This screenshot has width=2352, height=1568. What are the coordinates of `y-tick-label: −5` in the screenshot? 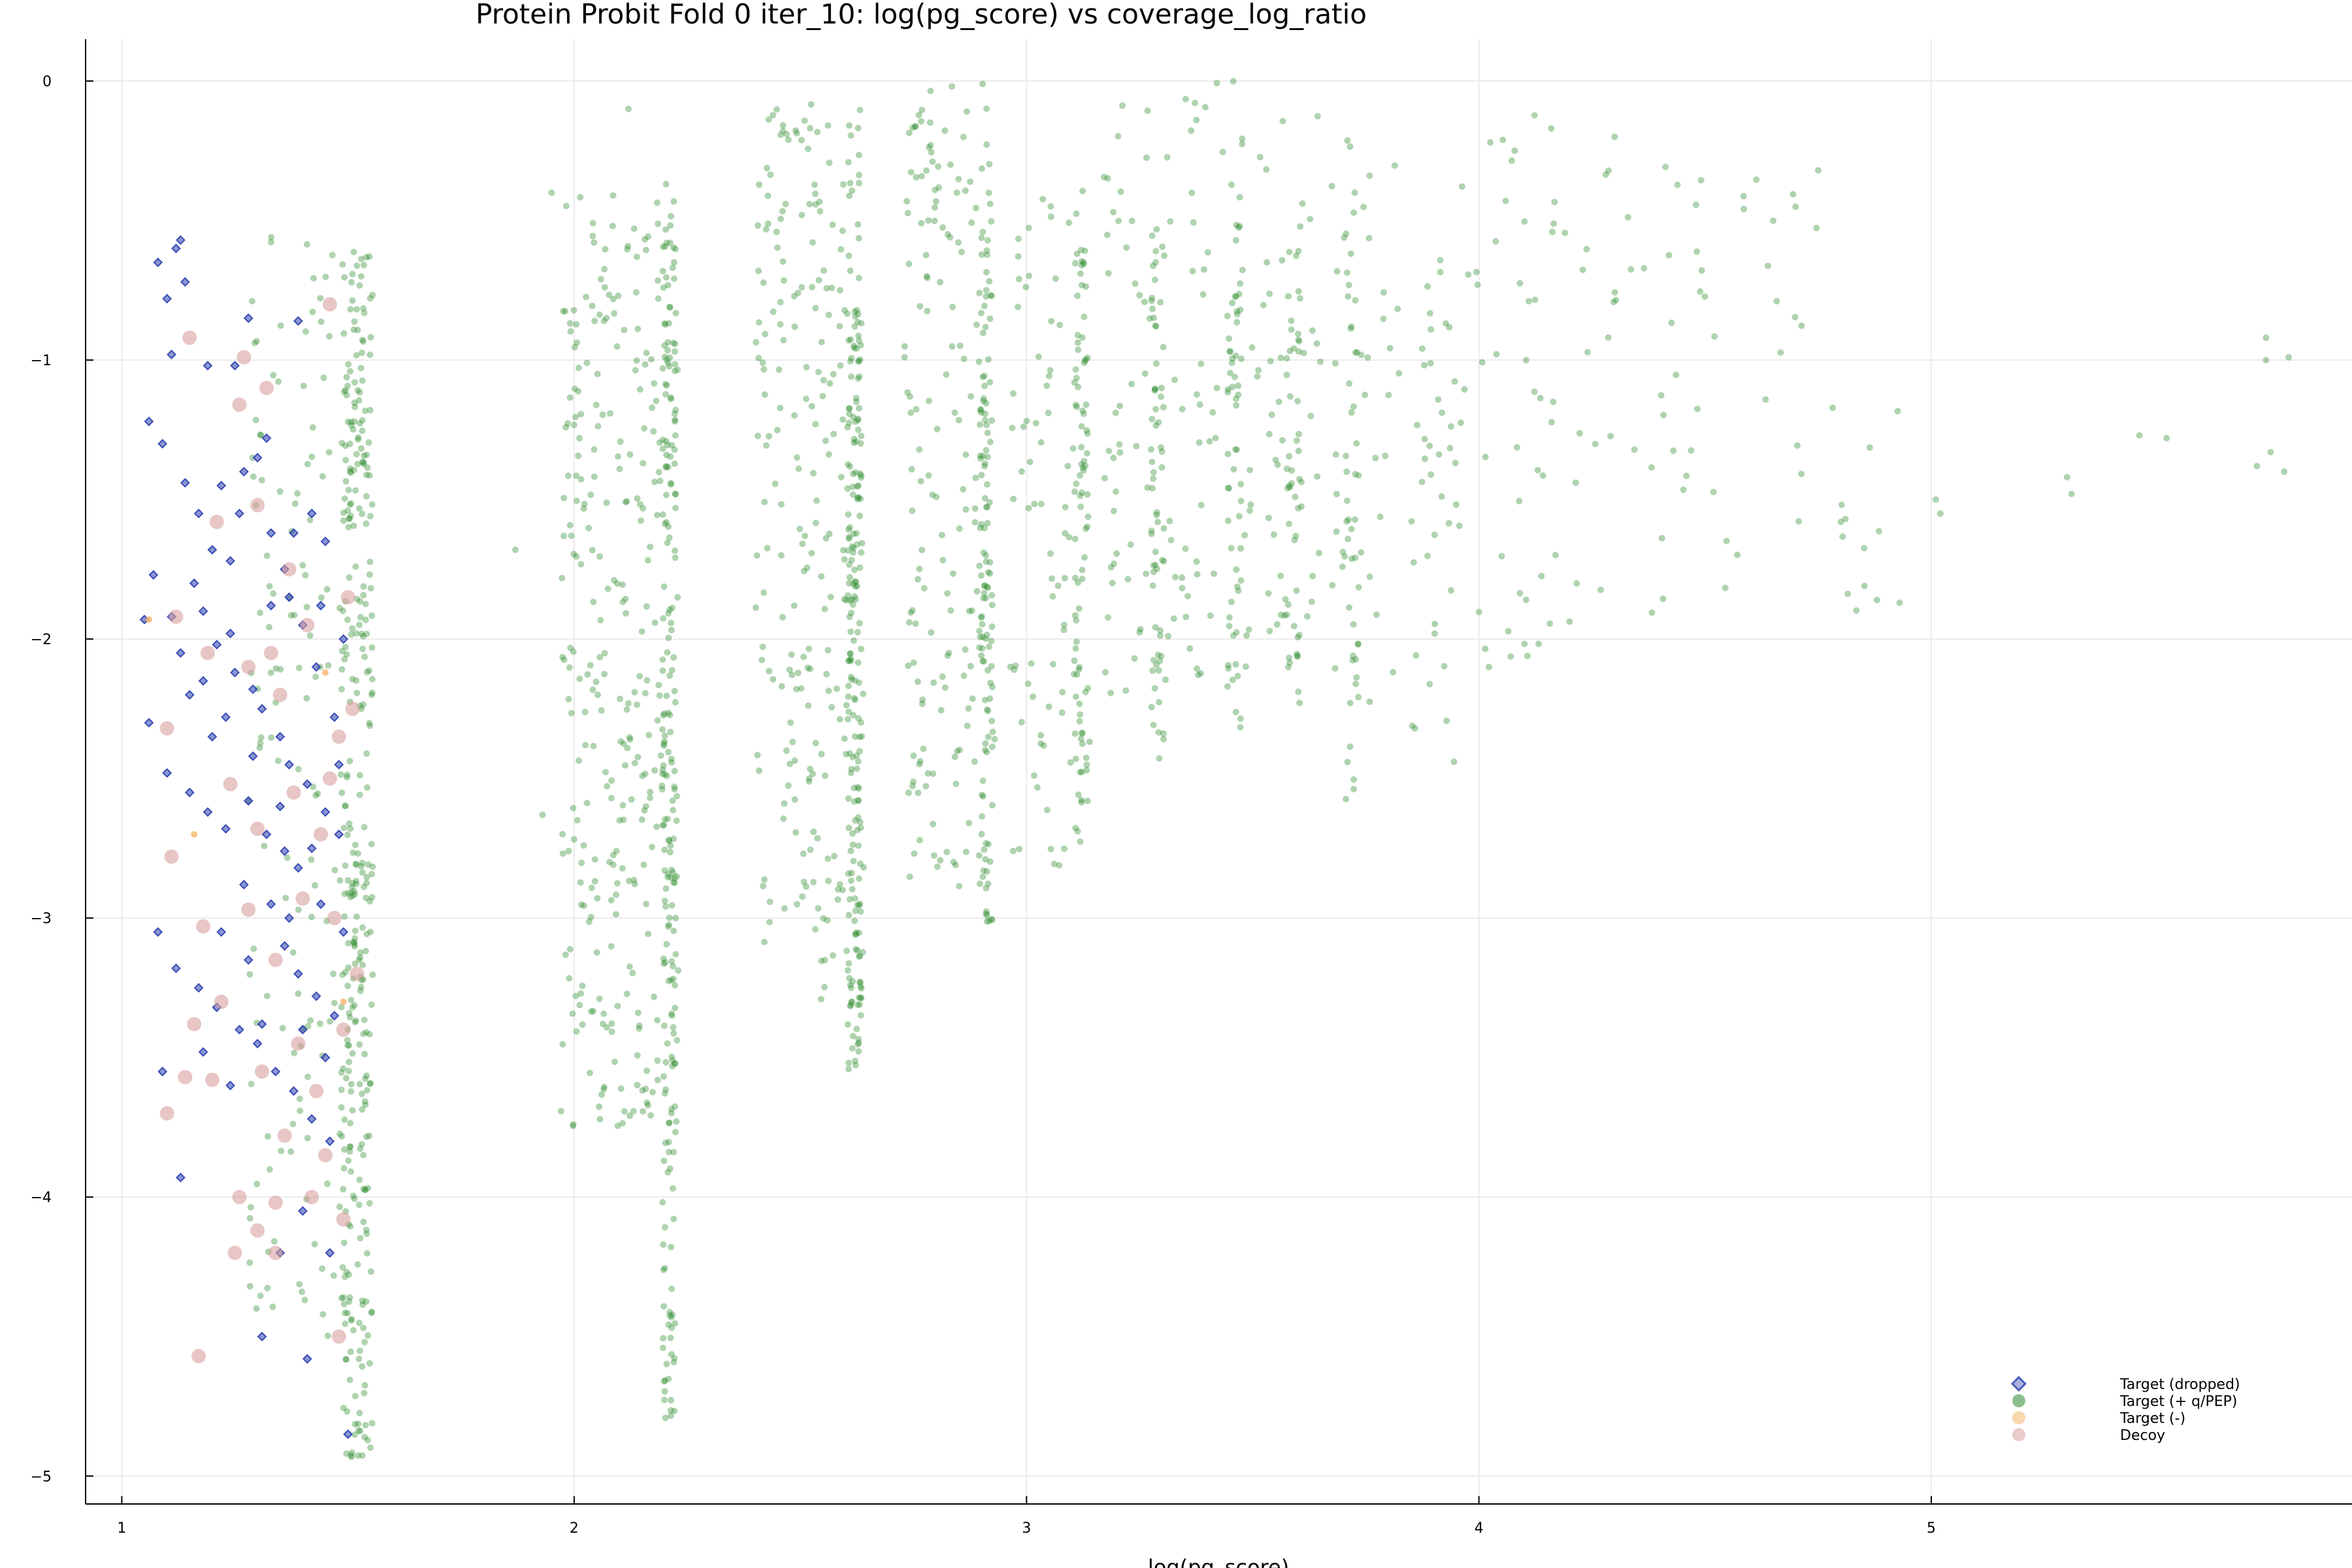 It's located at (41, 1477).